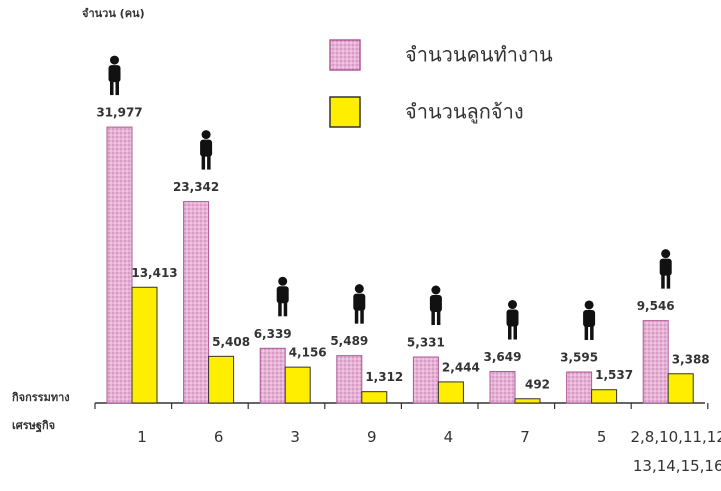 The image size is (721, 491). Describe the element at coordinates (656, 306) in the screenshot. I see `value-label: 9,546` at that location.